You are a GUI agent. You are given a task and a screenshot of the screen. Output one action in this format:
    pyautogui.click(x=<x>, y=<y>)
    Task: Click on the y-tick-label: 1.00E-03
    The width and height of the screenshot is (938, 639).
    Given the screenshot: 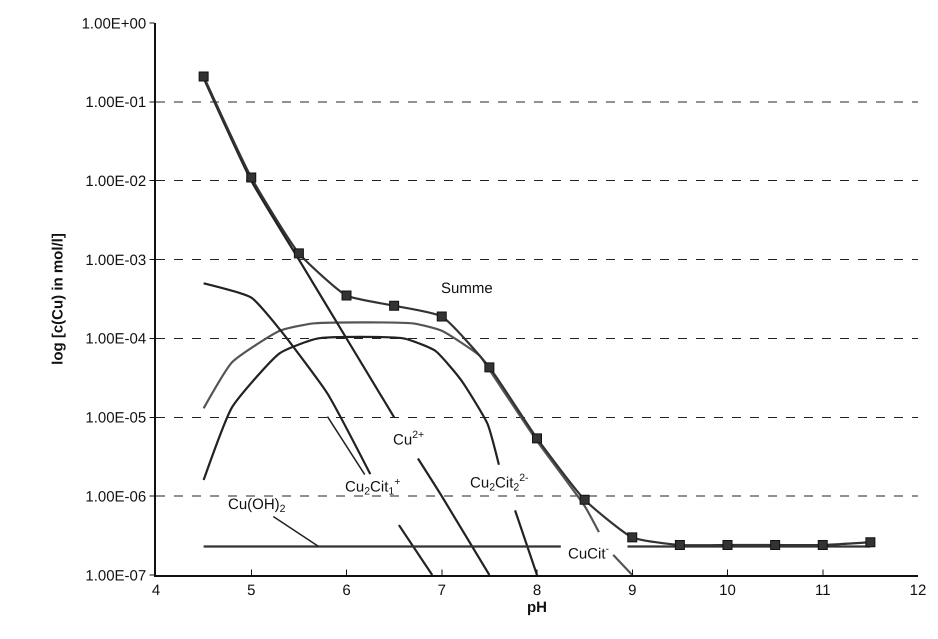 What is the action you would take?
    pyautogui.click(x=115, y=260)
    